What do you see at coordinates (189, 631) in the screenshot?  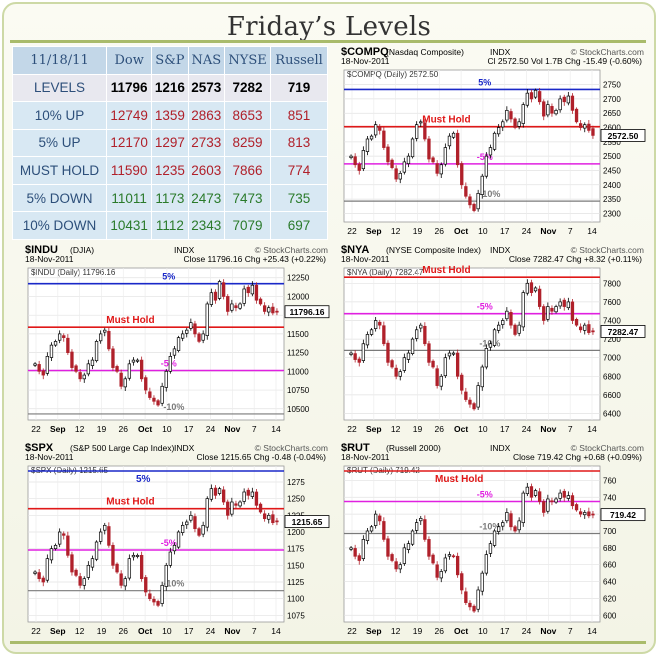 I see `x-tick-label: 17` at bounding box center [189, 631].